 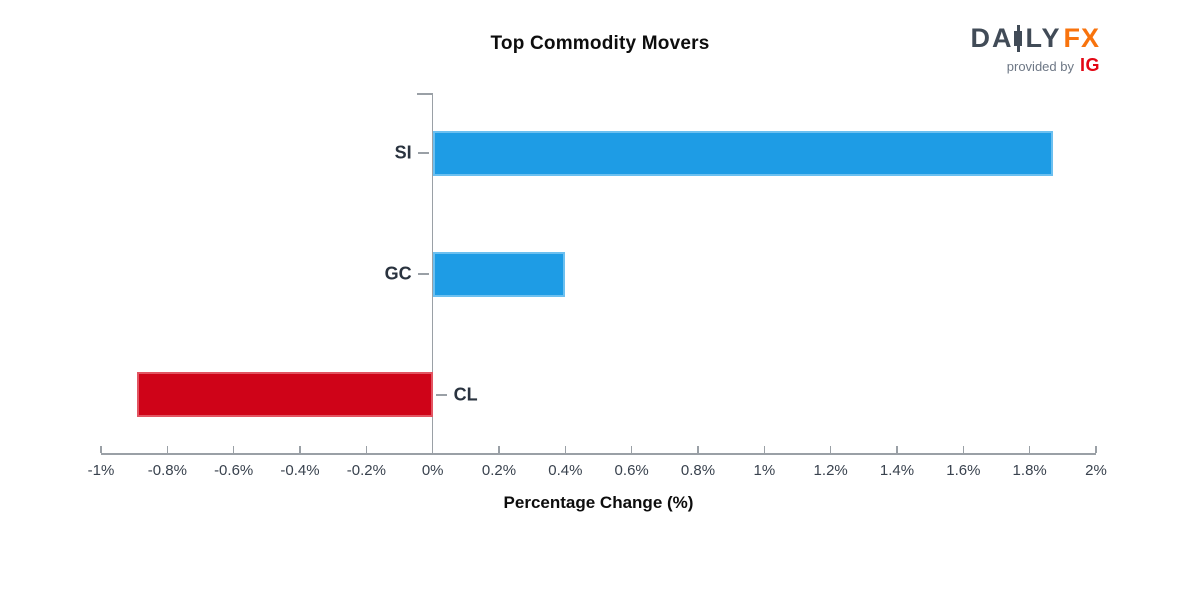 I want to click on x-tick-label: -0.4%, so click(x=300, y=470).